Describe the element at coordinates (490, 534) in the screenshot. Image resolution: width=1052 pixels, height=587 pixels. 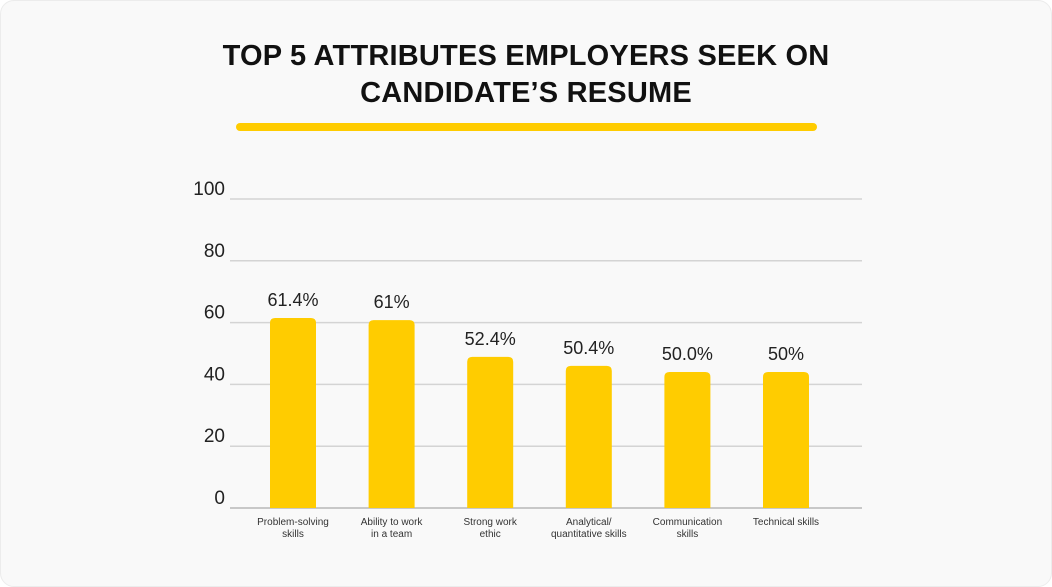
I see `x-tick-label: ethic` at that location.